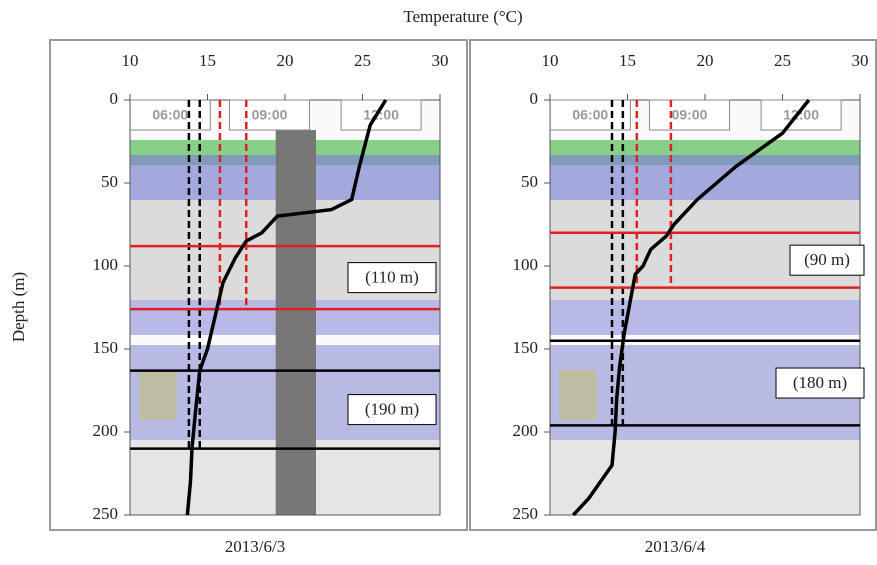 The image size is (877, 565). I want to click on annotation: (90 m), so click(827, 259).